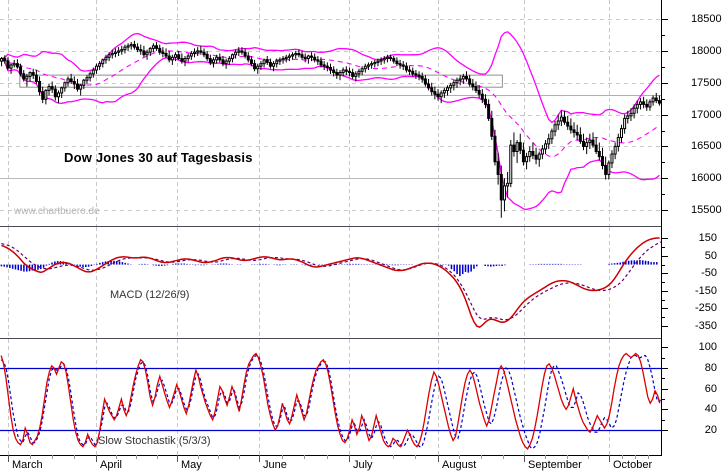  Describe the element at coordinates (710, 409) in the screenshot. I see `y-tick-label: 40` at that location.